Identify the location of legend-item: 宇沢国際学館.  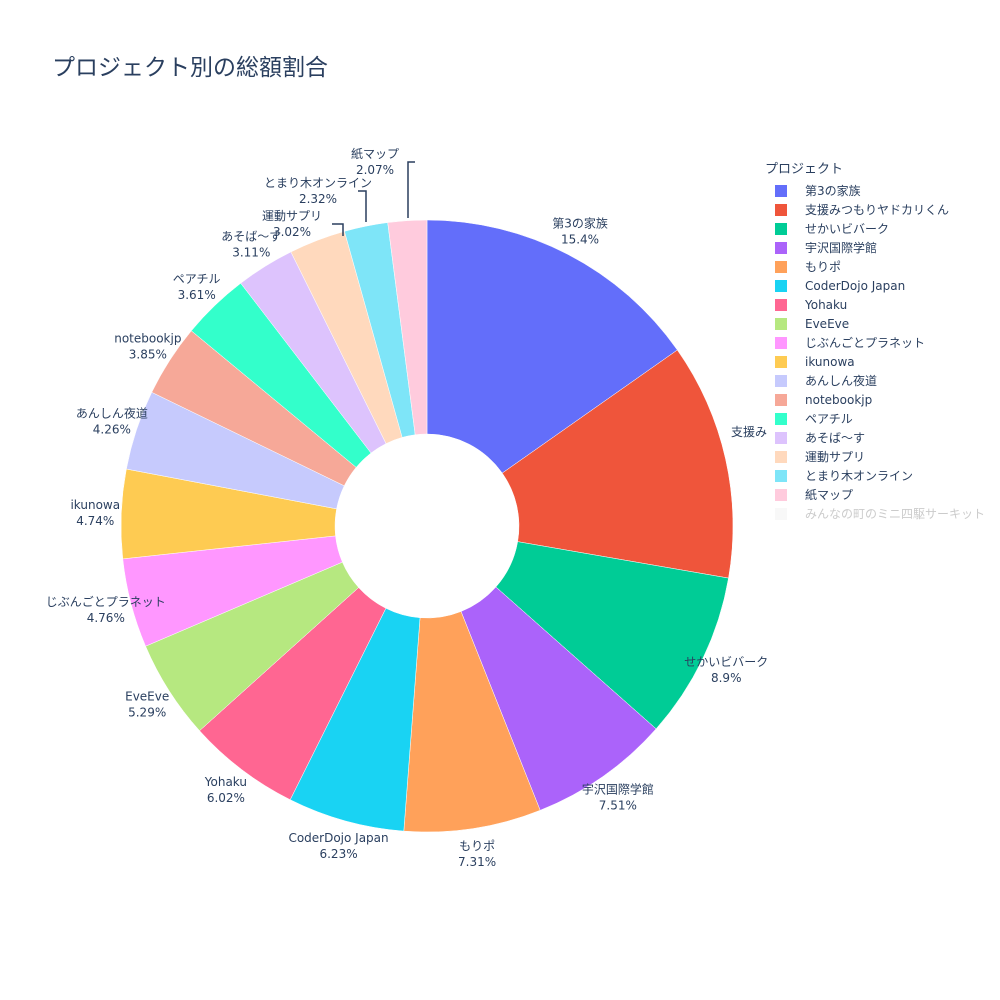
(880, 247).